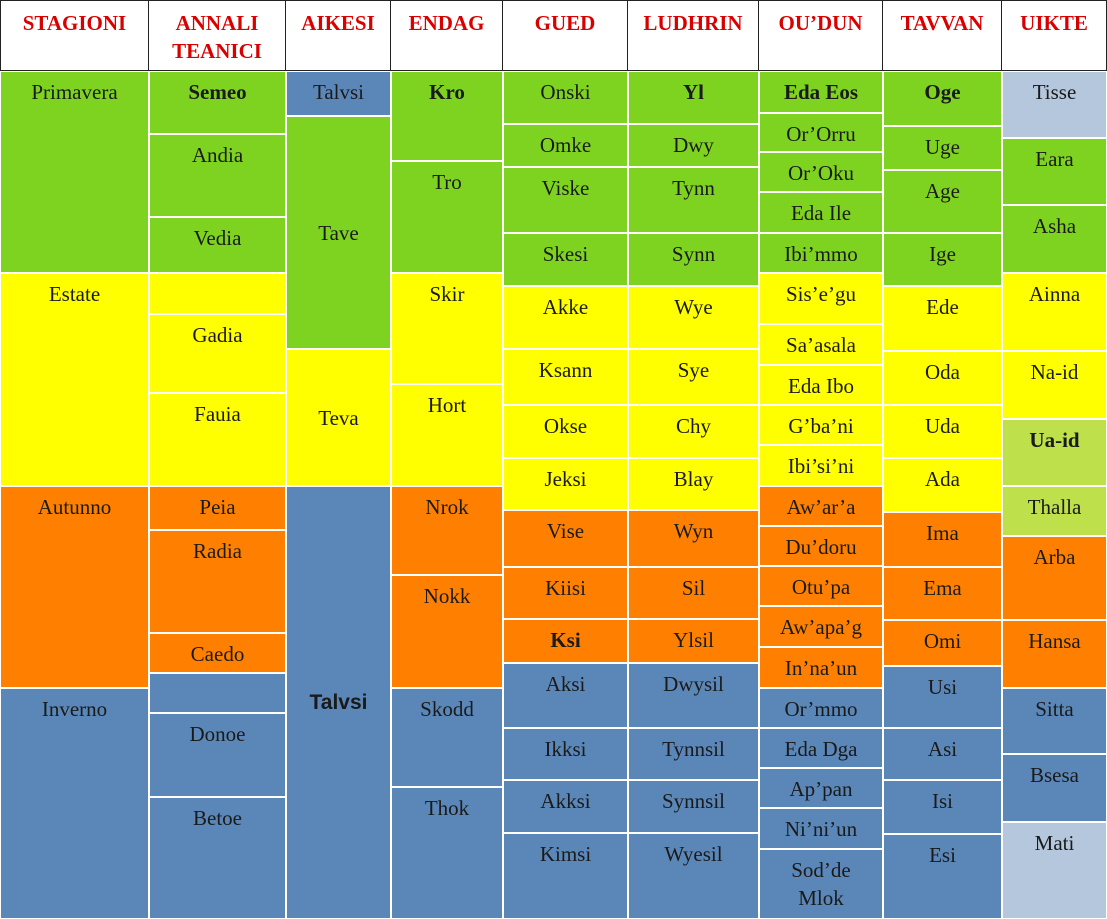 Image resolution: width=1107 pixels, height=919 pixels. I want to click on oudun-cell: Ibi’mmo, so click(821, 253).